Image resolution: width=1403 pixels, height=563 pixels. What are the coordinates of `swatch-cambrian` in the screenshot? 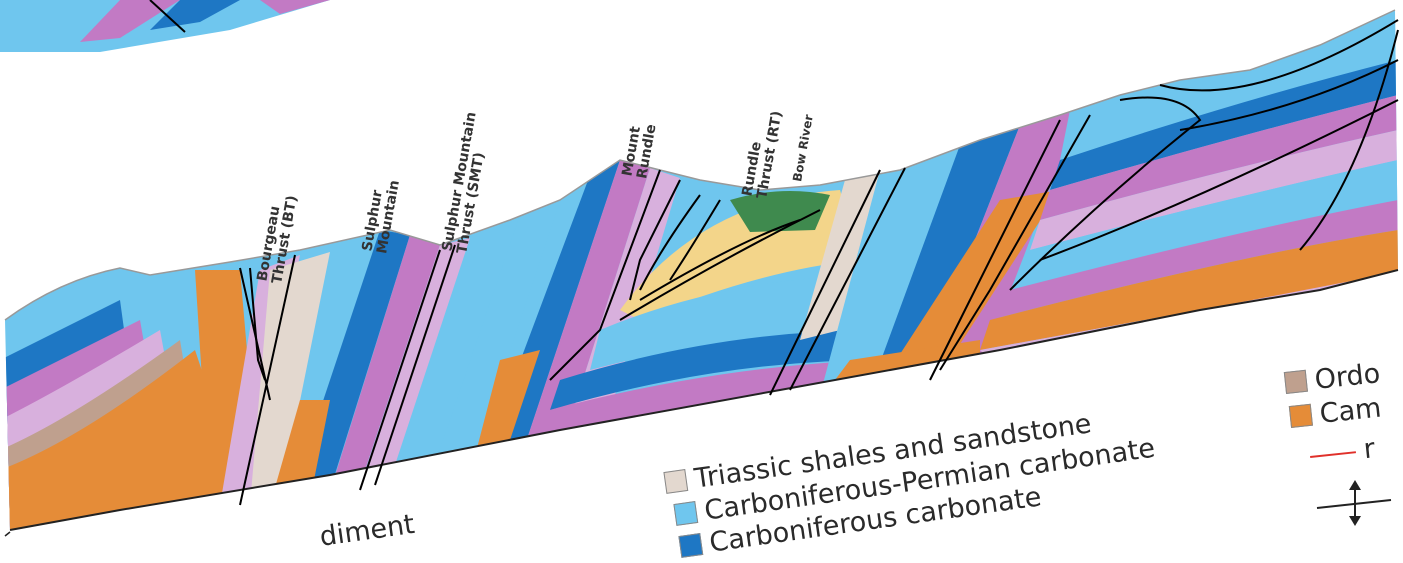 It's located at (1300, 415).